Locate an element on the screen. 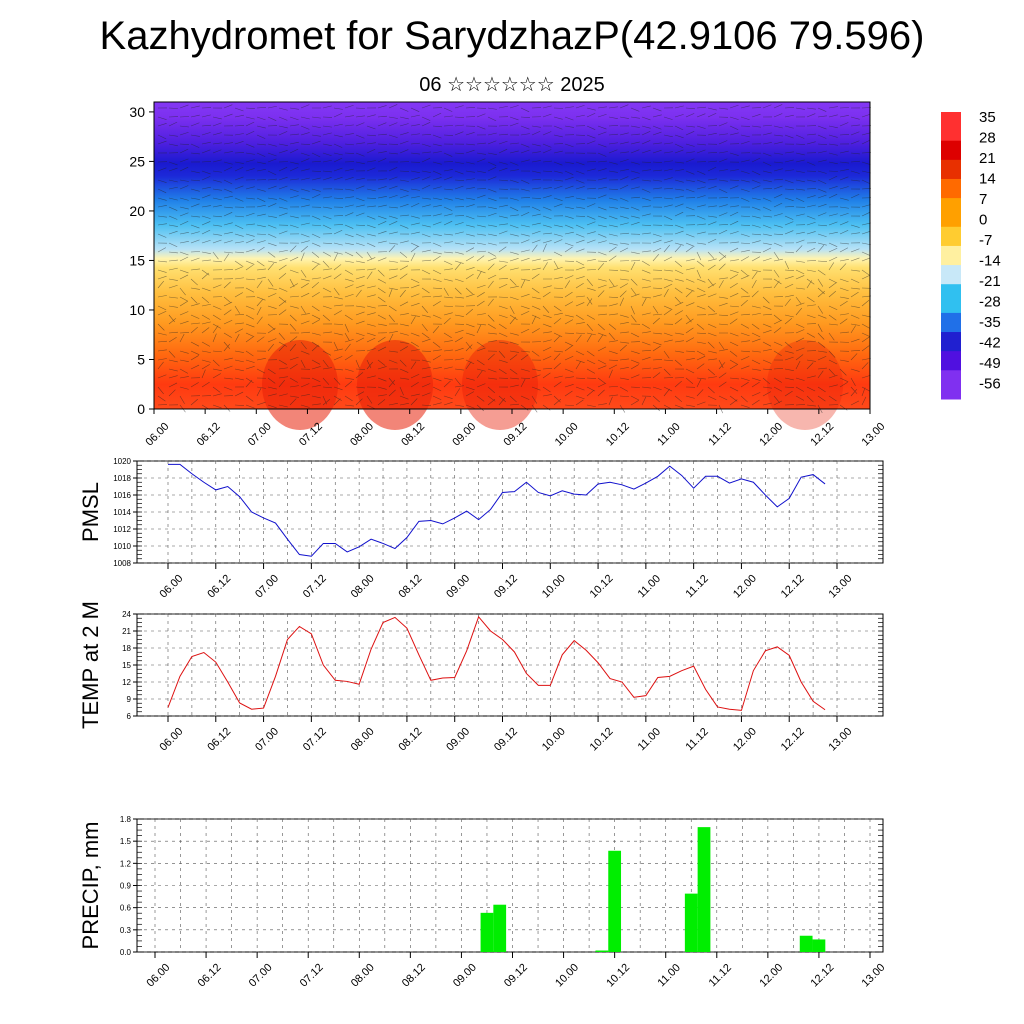  y-tick-label: 1016 is located at coordinates (122, 495).